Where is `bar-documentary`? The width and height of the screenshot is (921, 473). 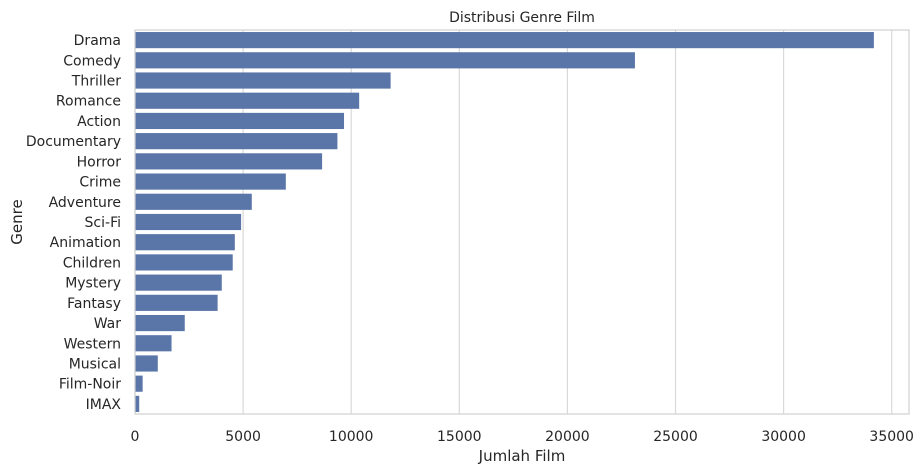
bar-documentary is located at coordinates (236, 141).